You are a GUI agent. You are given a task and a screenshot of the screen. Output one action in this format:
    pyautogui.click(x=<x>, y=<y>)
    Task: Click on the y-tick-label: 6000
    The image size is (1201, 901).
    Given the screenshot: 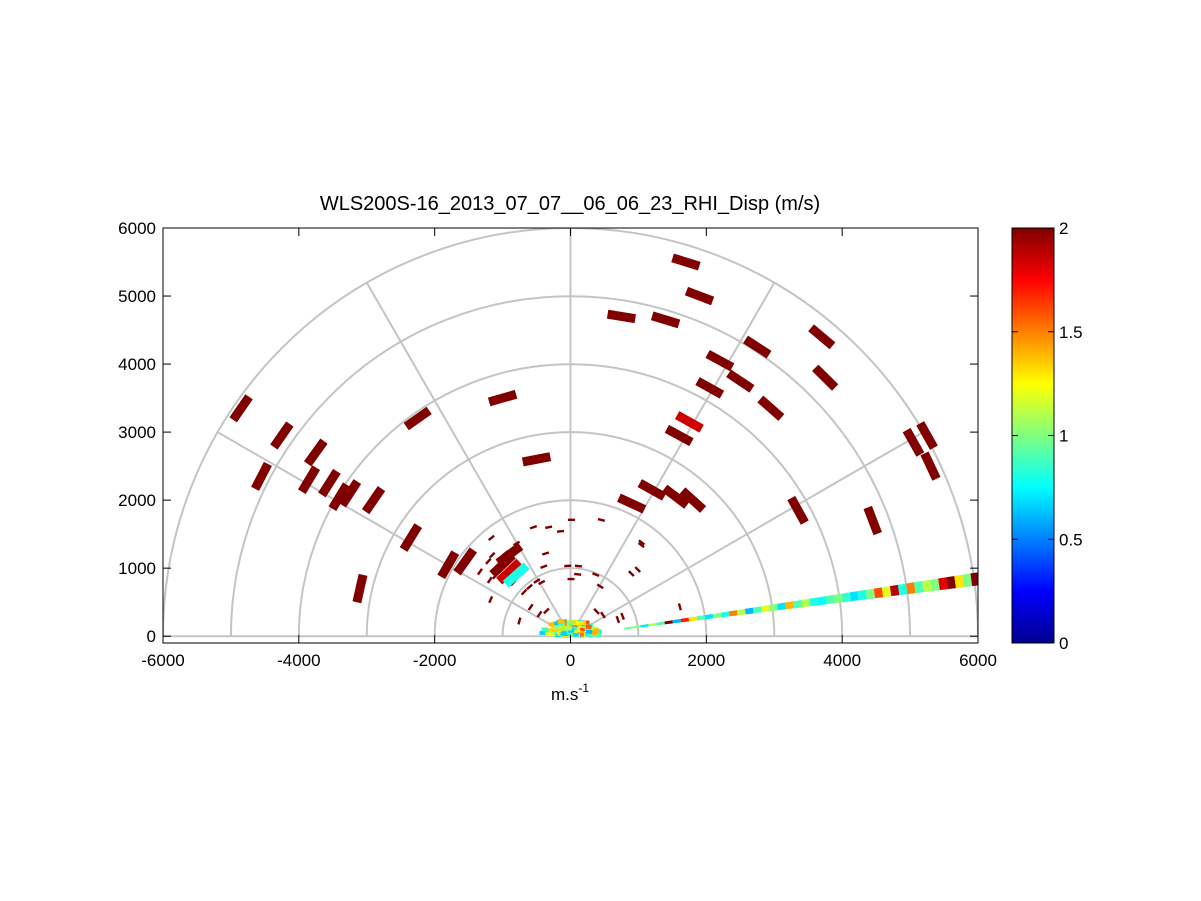 What is the action you would take?
    pyautogui.click(x=137, y=228)
    